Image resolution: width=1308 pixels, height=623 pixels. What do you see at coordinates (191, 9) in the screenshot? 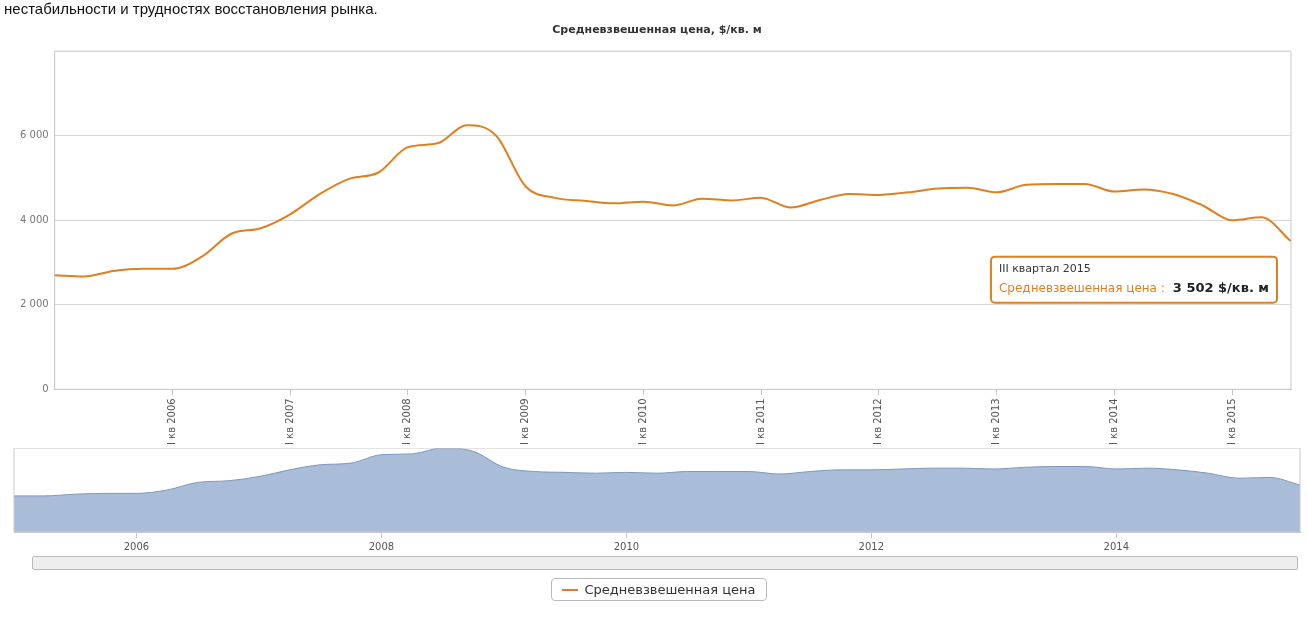
I see `text: нестабильности и трудностях восстановления рынка.` at bounding box center [191, 9].